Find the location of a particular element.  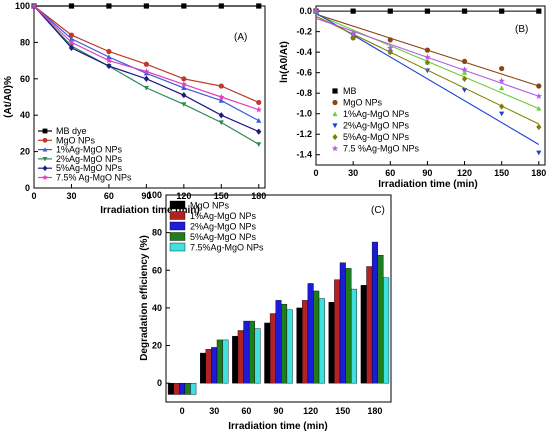

panel-a-x-tick-label: 90 is located at coordinates (146, 196).